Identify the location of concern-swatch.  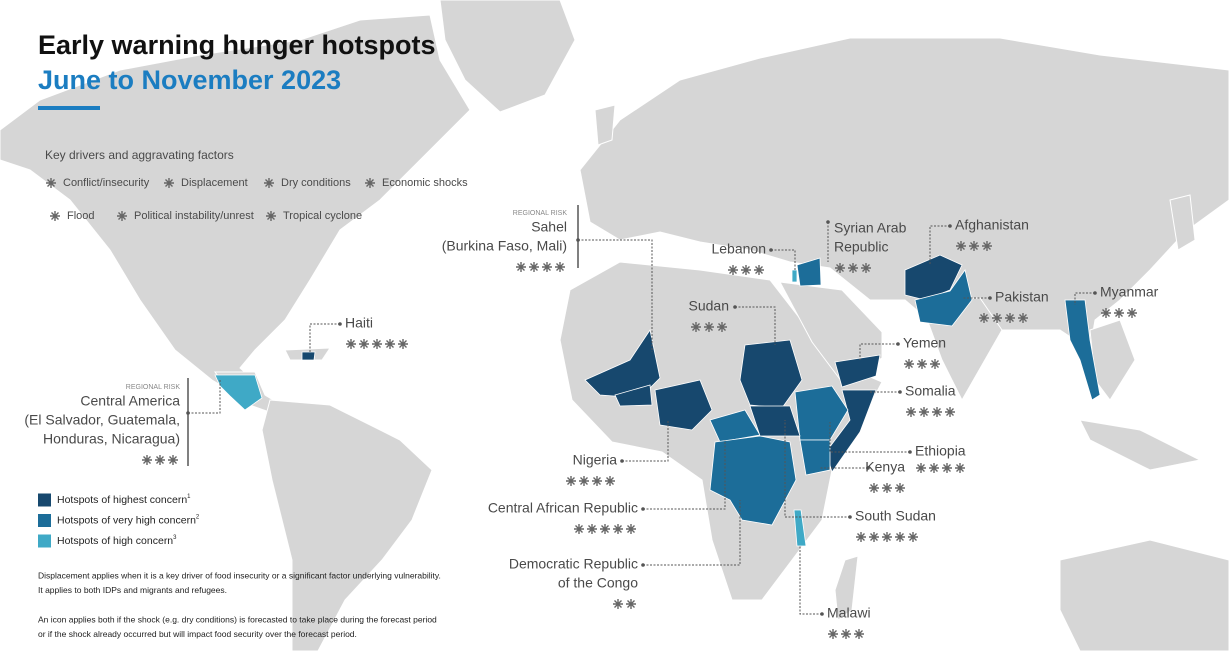
(44, 520).